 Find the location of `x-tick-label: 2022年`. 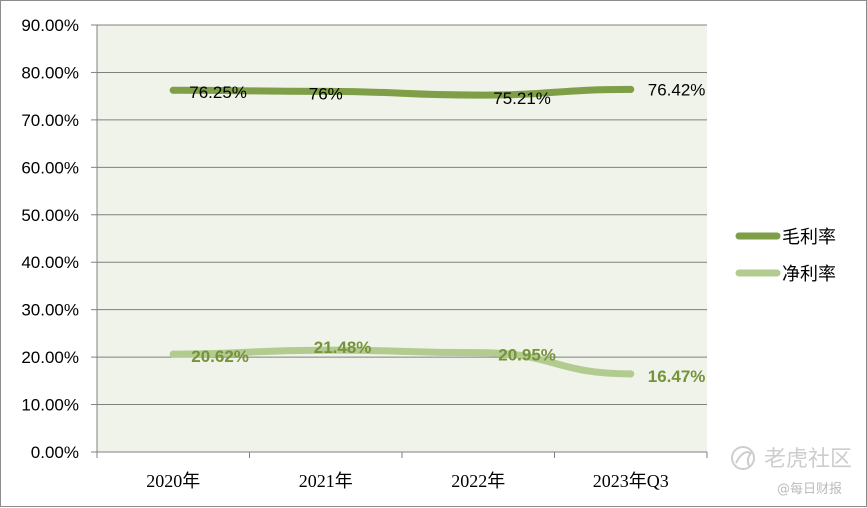

x-tick-label: 2022年 is located at coordinates (478, 481).